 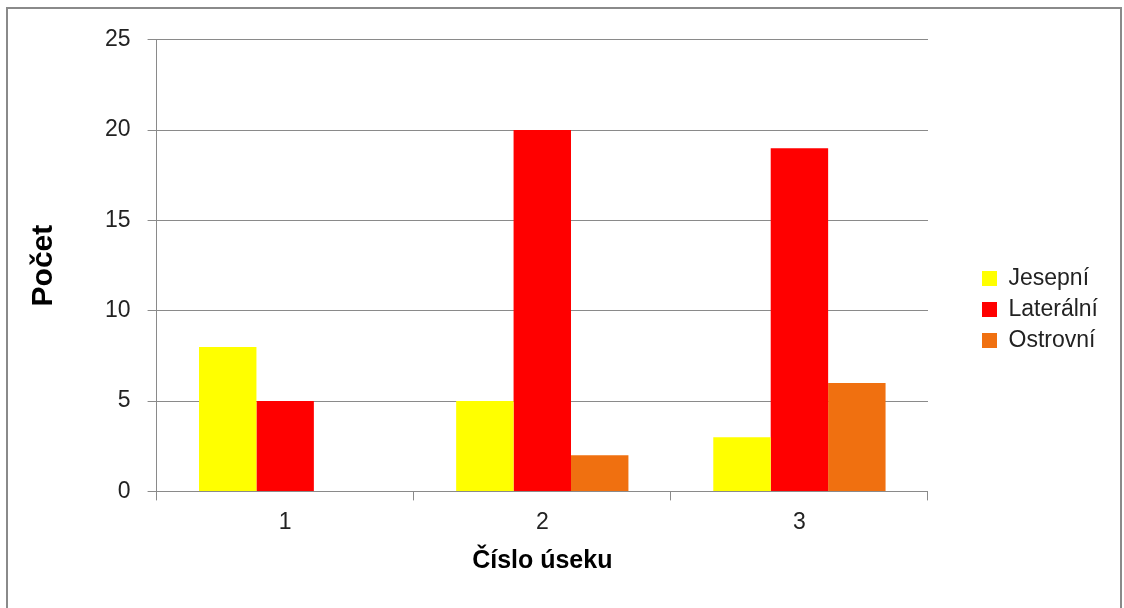 I want to click on y-tick-label: 10, so click(x=117, y=309).